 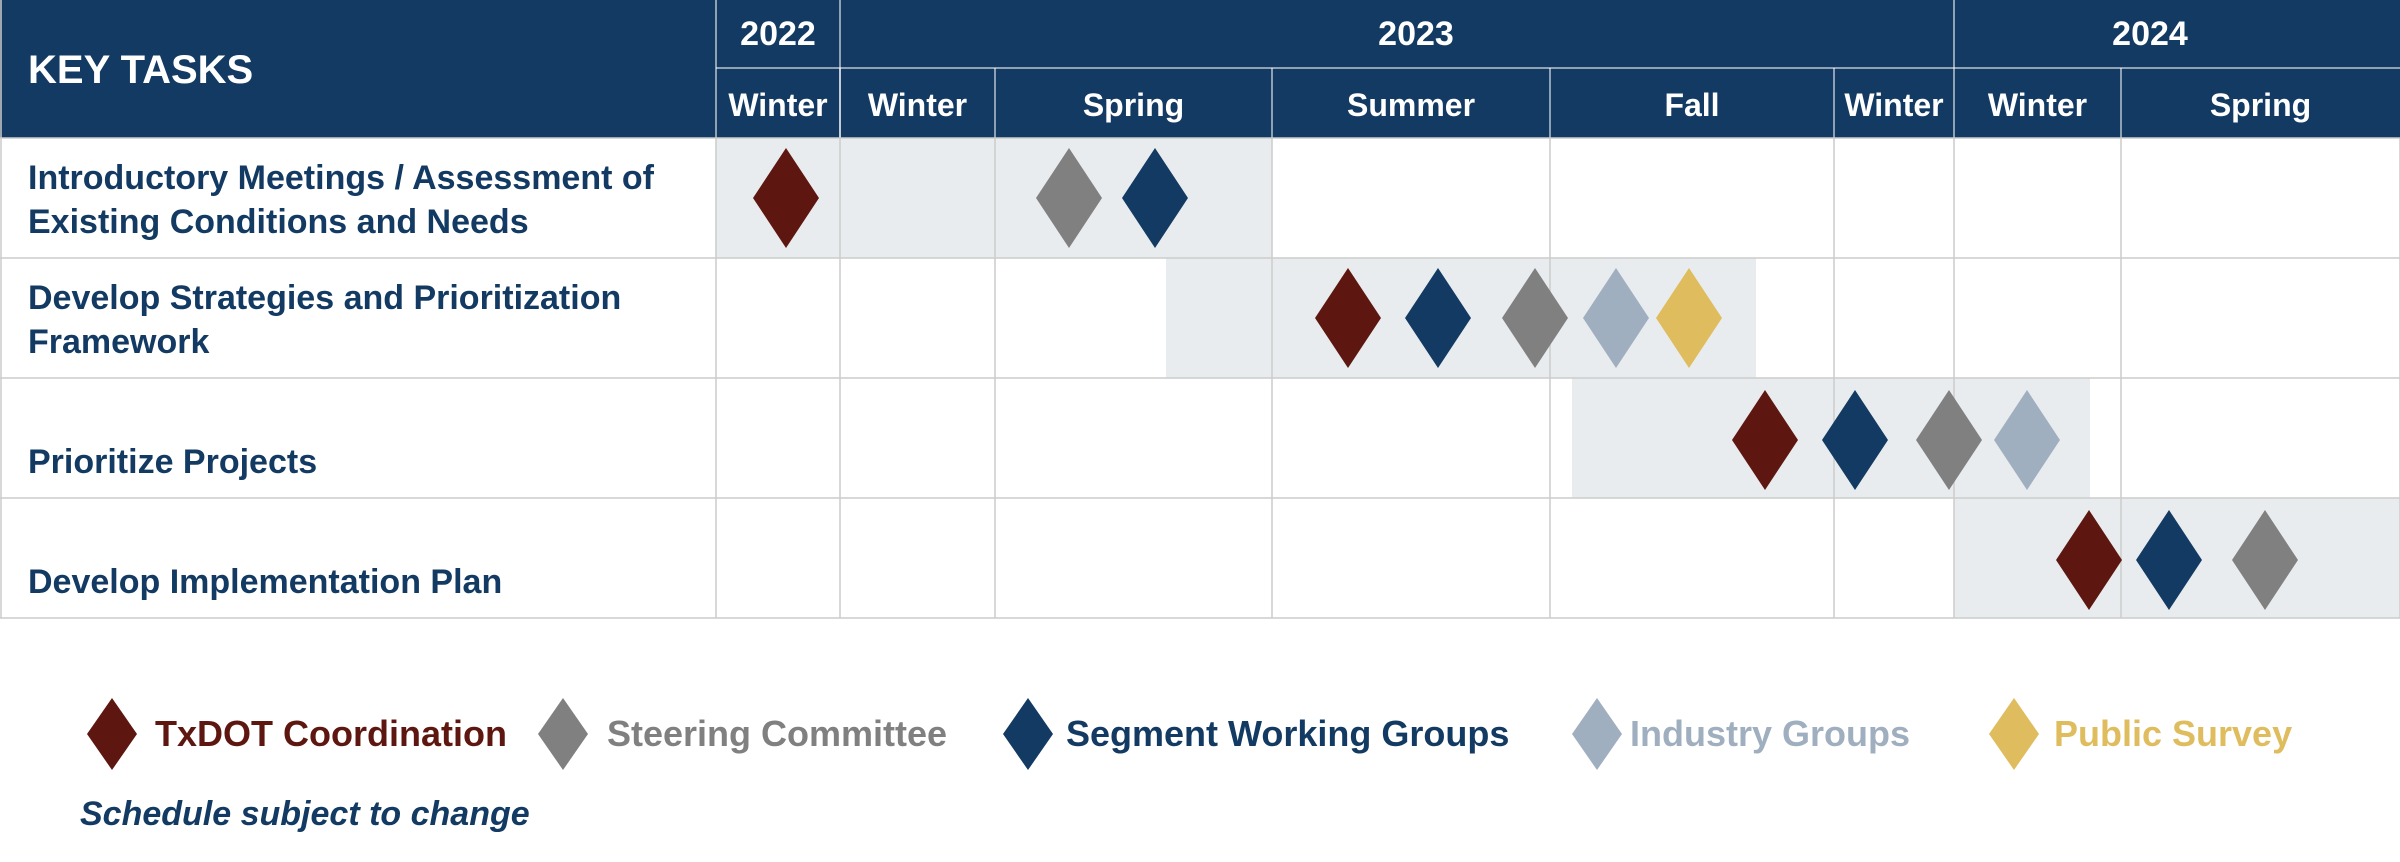 I want to click on year-2022: 2022, so click(x=778, y=34).